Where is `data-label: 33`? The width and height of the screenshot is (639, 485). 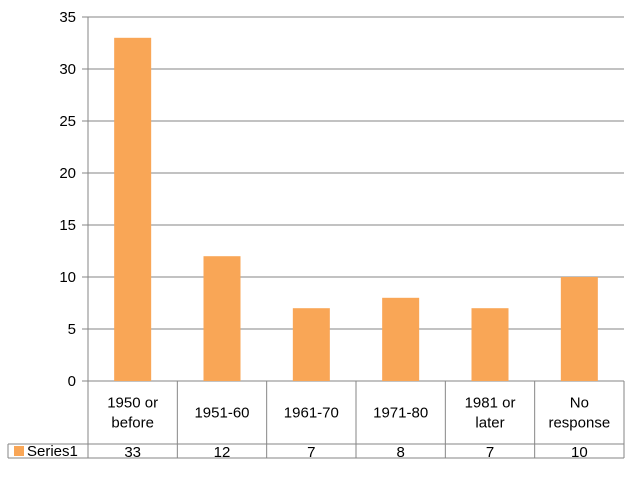 data-label: 33 is located at coordinates (132, 452).